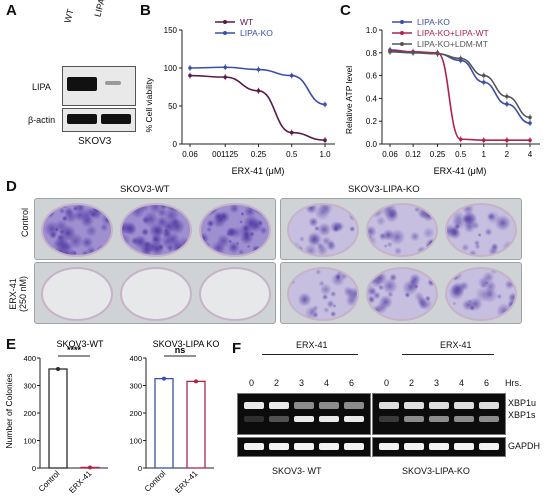 Image resolution: width=550 pixels, height=504 pixels. What do you see at coordinates (384, 189) in the screenshot?
I see `d-title-ko: SKOV3-LIPA-KO` at bounding box center [384, 189].